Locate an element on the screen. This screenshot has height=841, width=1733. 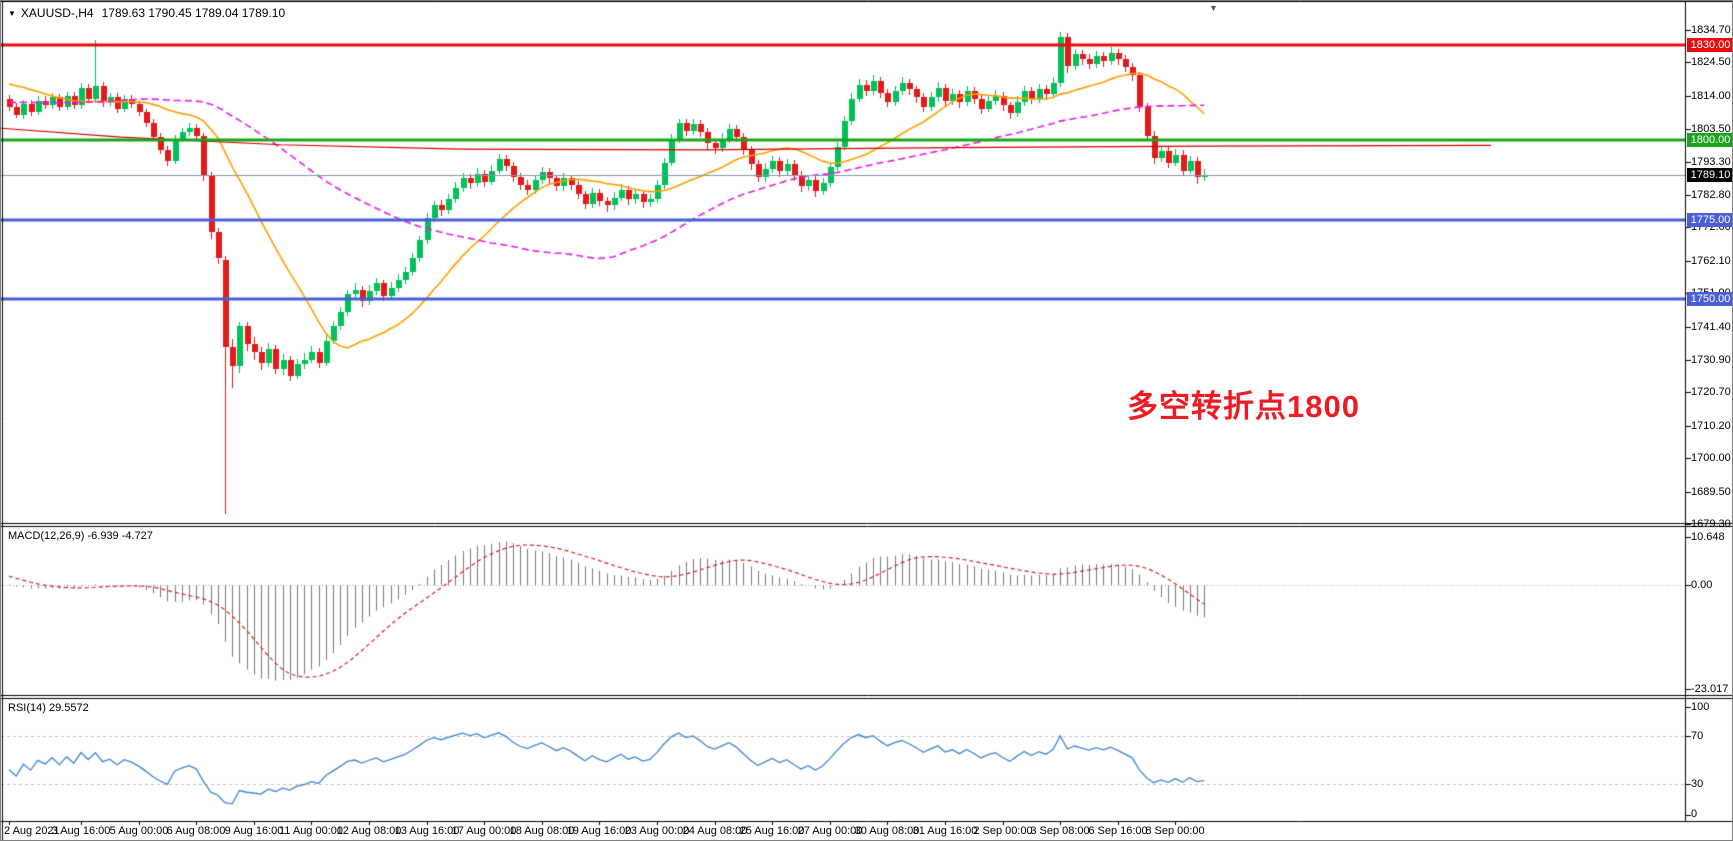
time-axis-label: 3 Aug 16:00 is located at coordinates (81, 831).